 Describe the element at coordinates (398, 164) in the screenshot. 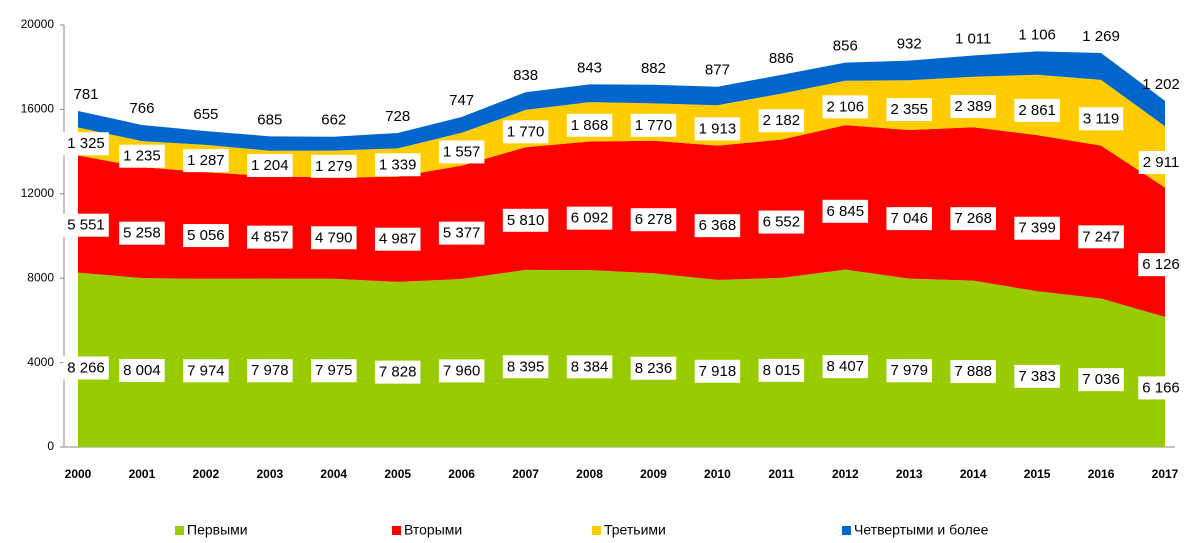

I see `value-label: 1 339` at that location.